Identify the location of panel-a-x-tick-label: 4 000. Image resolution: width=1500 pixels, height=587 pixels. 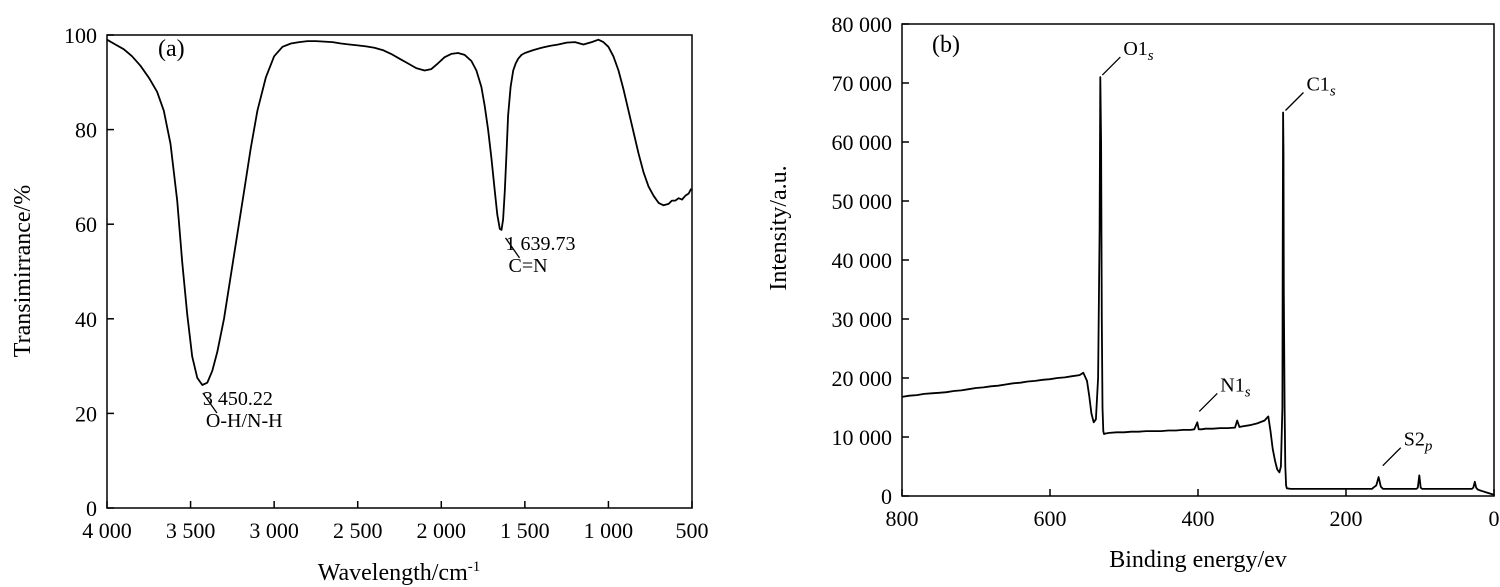
(107, 530).